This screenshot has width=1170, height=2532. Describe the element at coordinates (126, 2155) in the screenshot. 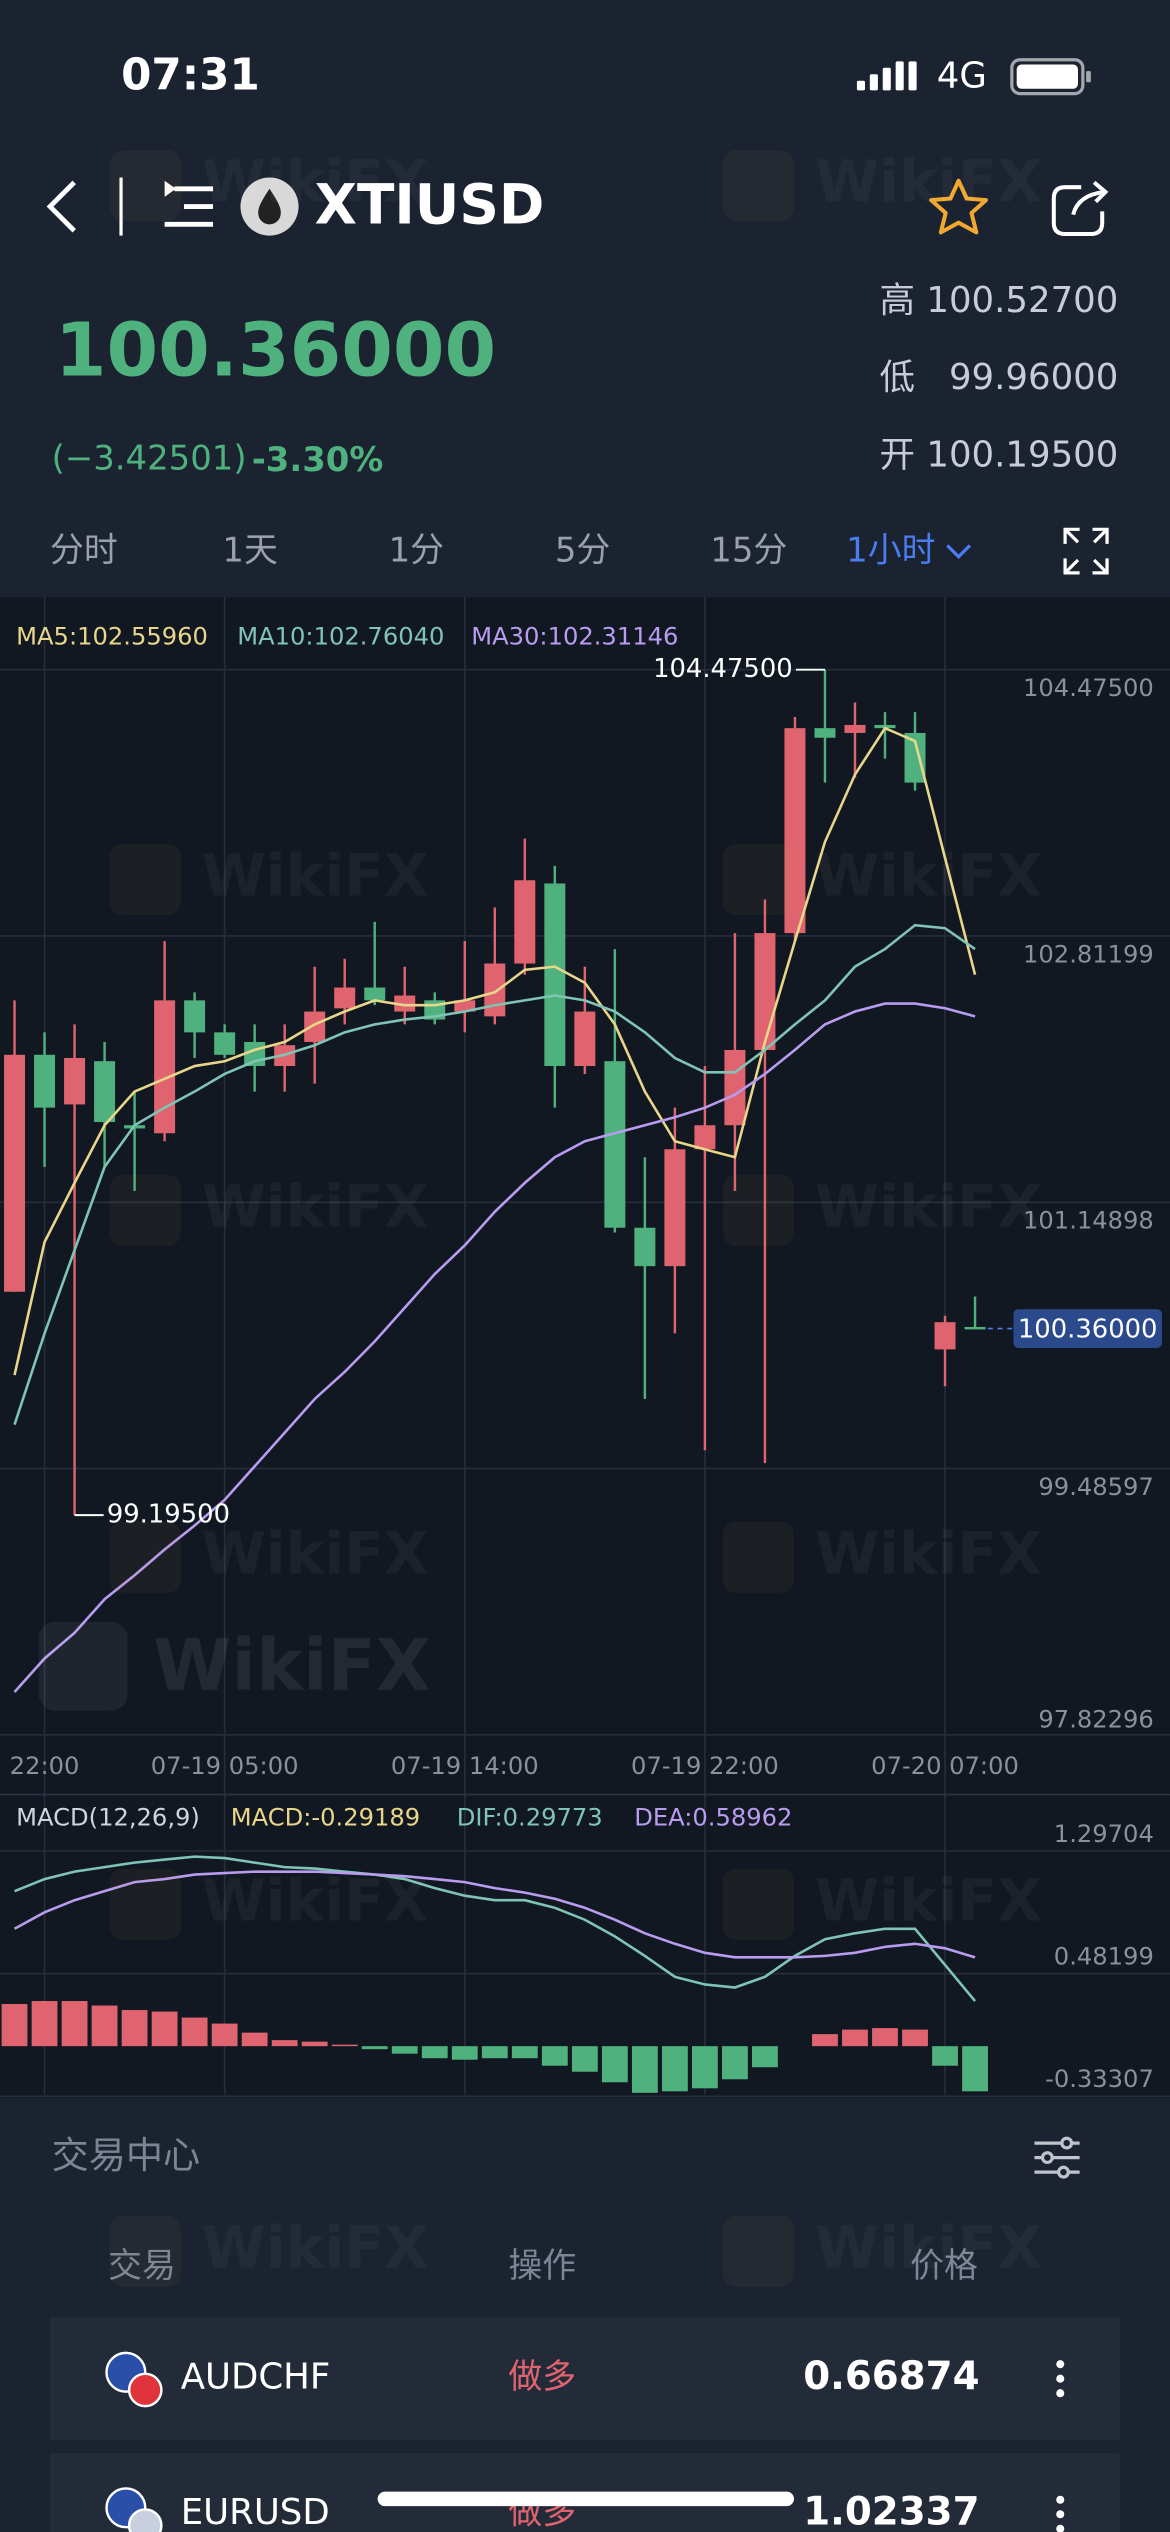

I see `trade-center-title: 交易中心` at that location.